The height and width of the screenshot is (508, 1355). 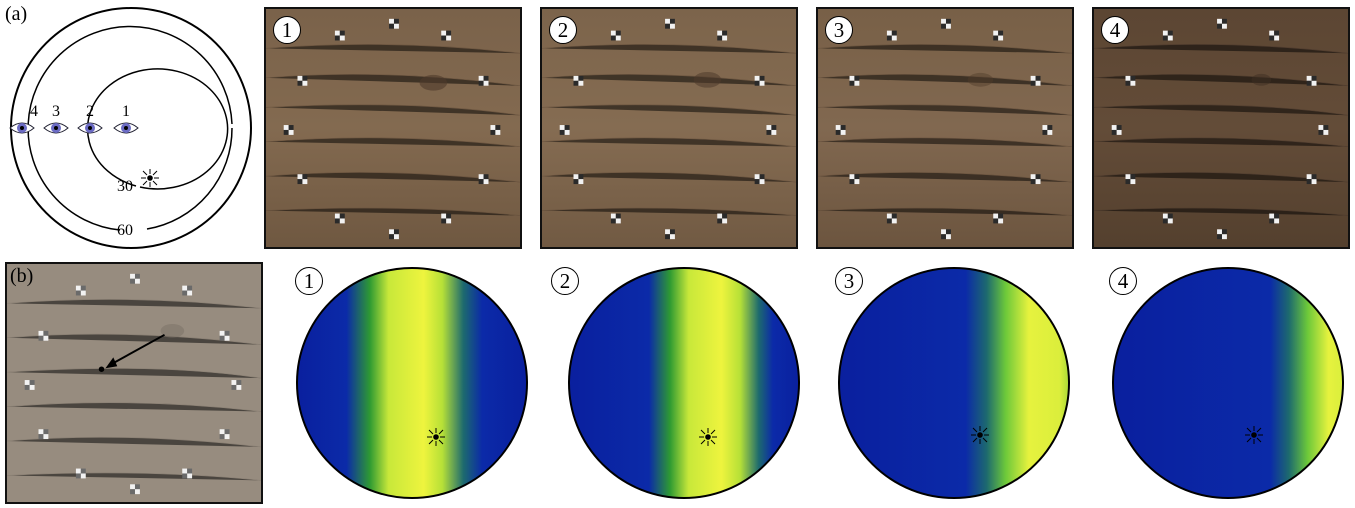 I want to click on panel-a-label: (a), so click(x=16, y=14).